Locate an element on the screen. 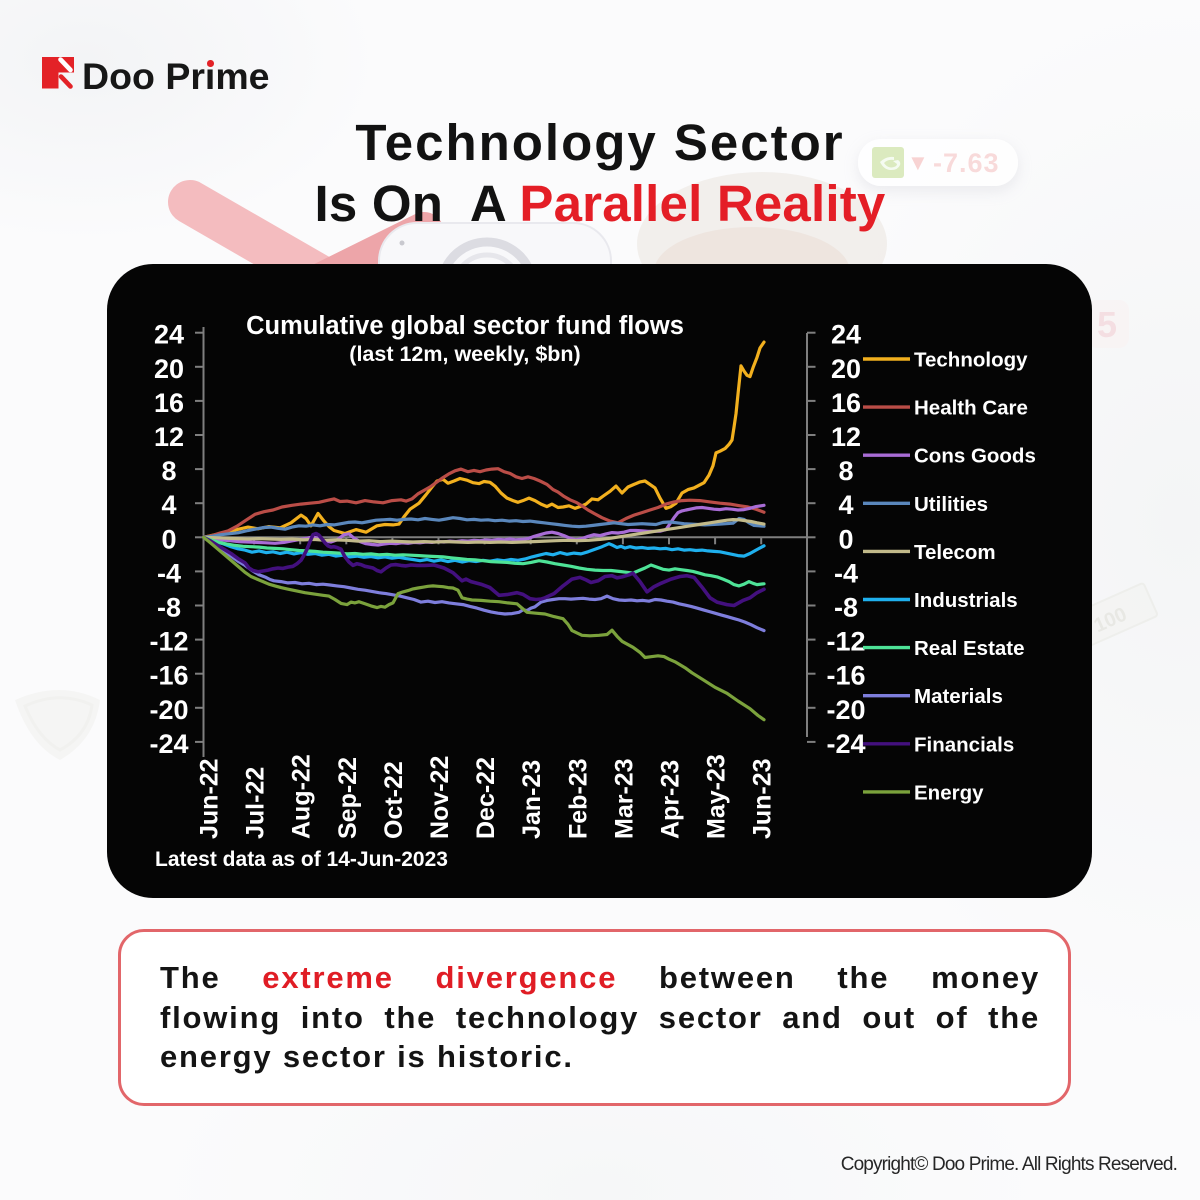 This screenshot has height=1200, width=1200. svg-text: Aug-22 is located at coordinates (302, 796).